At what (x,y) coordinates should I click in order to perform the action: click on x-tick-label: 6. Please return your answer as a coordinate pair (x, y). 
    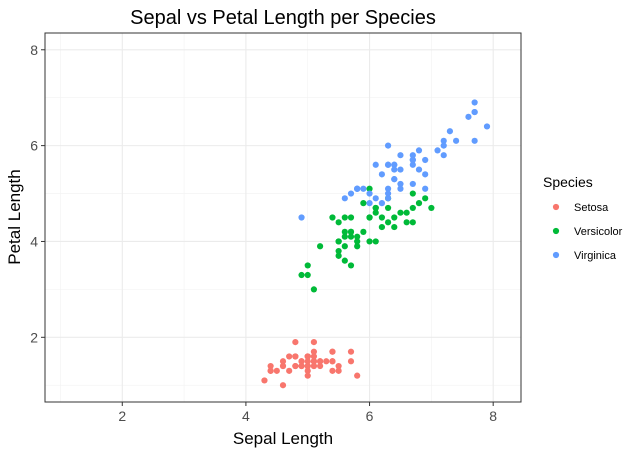
    Looking at the image, I should click on (370, 416).